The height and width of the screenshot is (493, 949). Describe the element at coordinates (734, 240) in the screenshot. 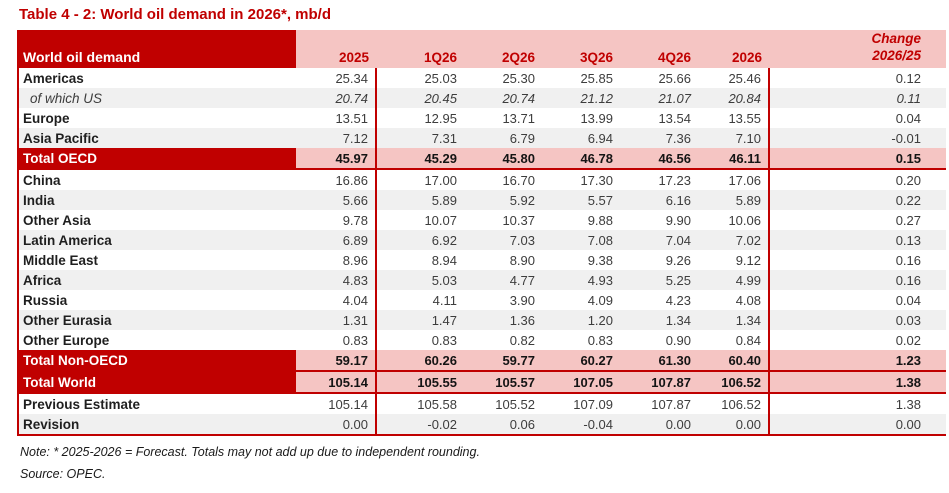

I see `value-cell: 7.02` at that location.